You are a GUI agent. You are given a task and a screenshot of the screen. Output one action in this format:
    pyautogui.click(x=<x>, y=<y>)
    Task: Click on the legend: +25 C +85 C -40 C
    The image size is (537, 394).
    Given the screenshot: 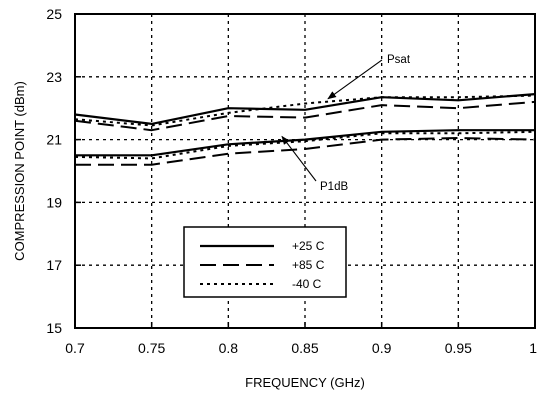 What is the action you would take?
    pyautogui.click(x=265, y=262)
    